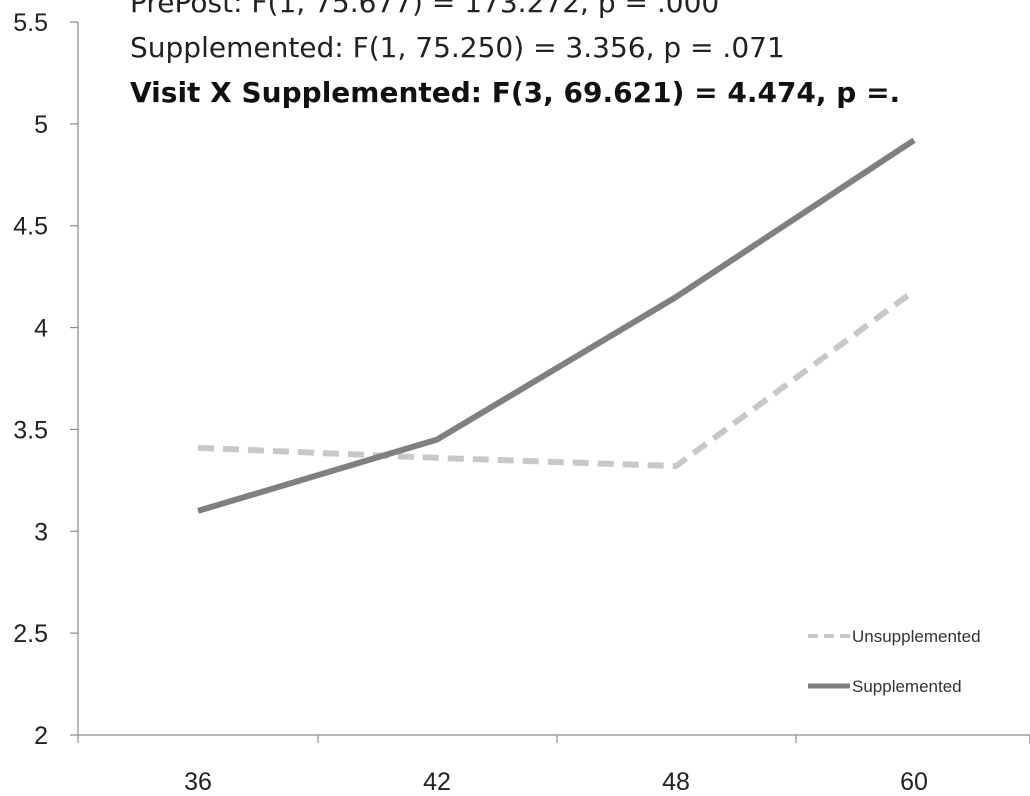 Image resolution: width=1030 pixels, height=796 pixels. Describe the element at coordinates (41, 532) in the screenshot. I see `y-tick-label: 3` at that location.